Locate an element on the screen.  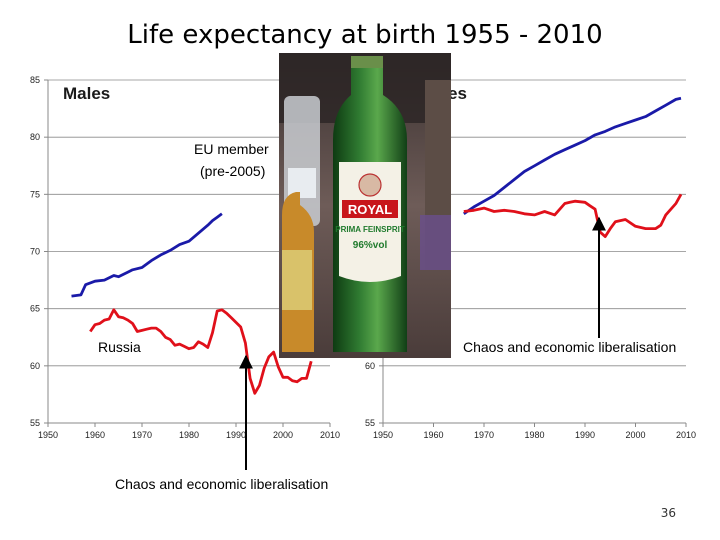
bottles-photo: ROYAL PRIMA FEINSPRIT 96%vol is located at coordinates (365, 205).